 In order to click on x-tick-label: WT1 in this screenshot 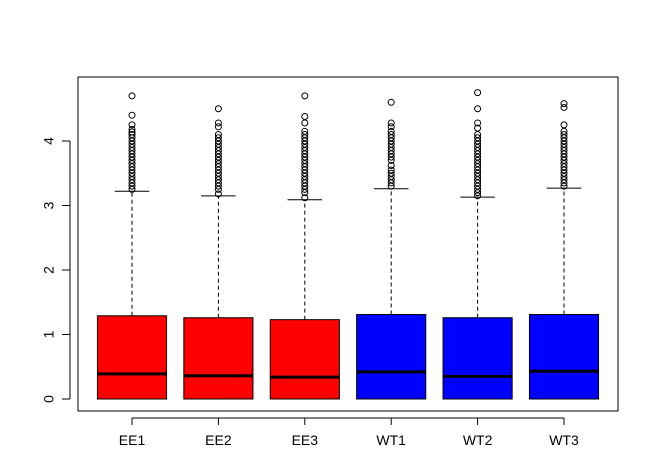, I will do `click(391, 440)`.